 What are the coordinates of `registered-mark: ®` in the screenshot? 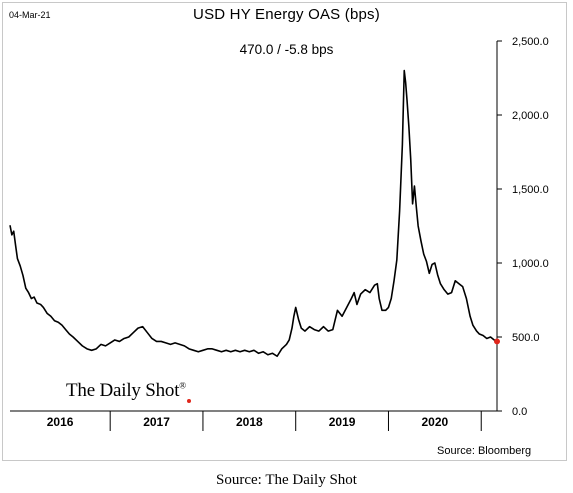 It's located at (182, 385).